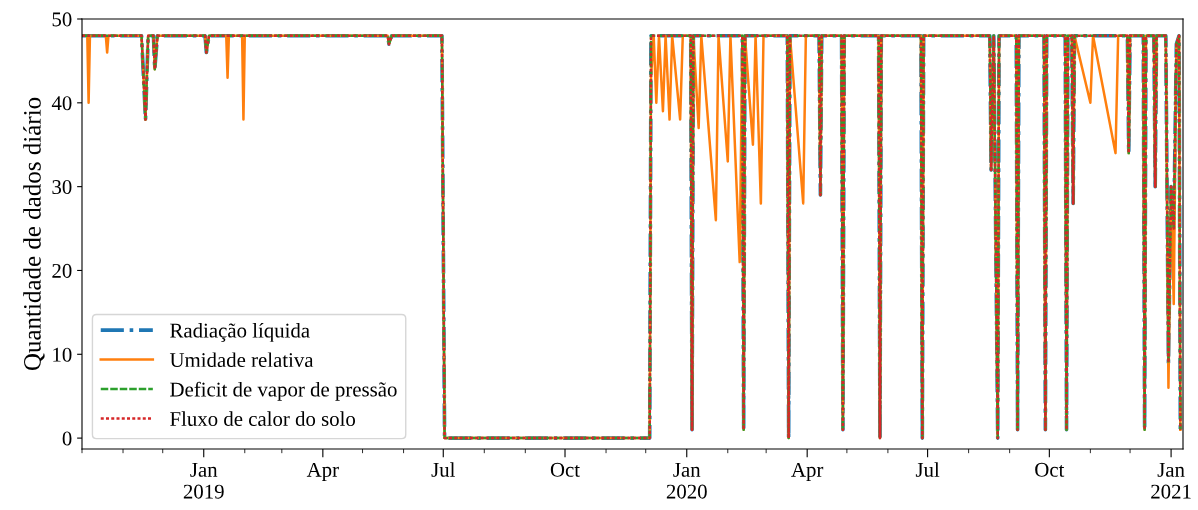 The height and width of the screenshot is (510, 1198). What do you see at coordinates (62, 19) in the screenshot?
I see `y-tick-label: 50` at bounding box center [62, 19].